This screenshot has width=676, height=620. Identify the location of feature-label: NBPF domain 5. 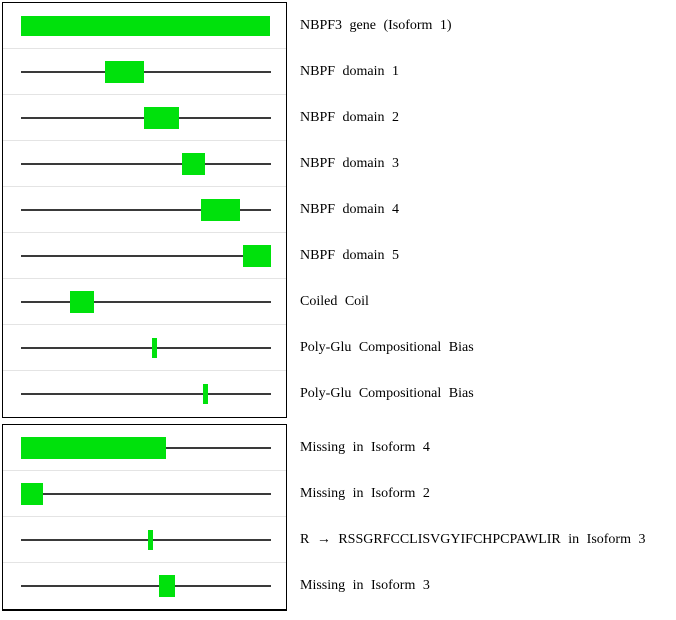
(350, 255).